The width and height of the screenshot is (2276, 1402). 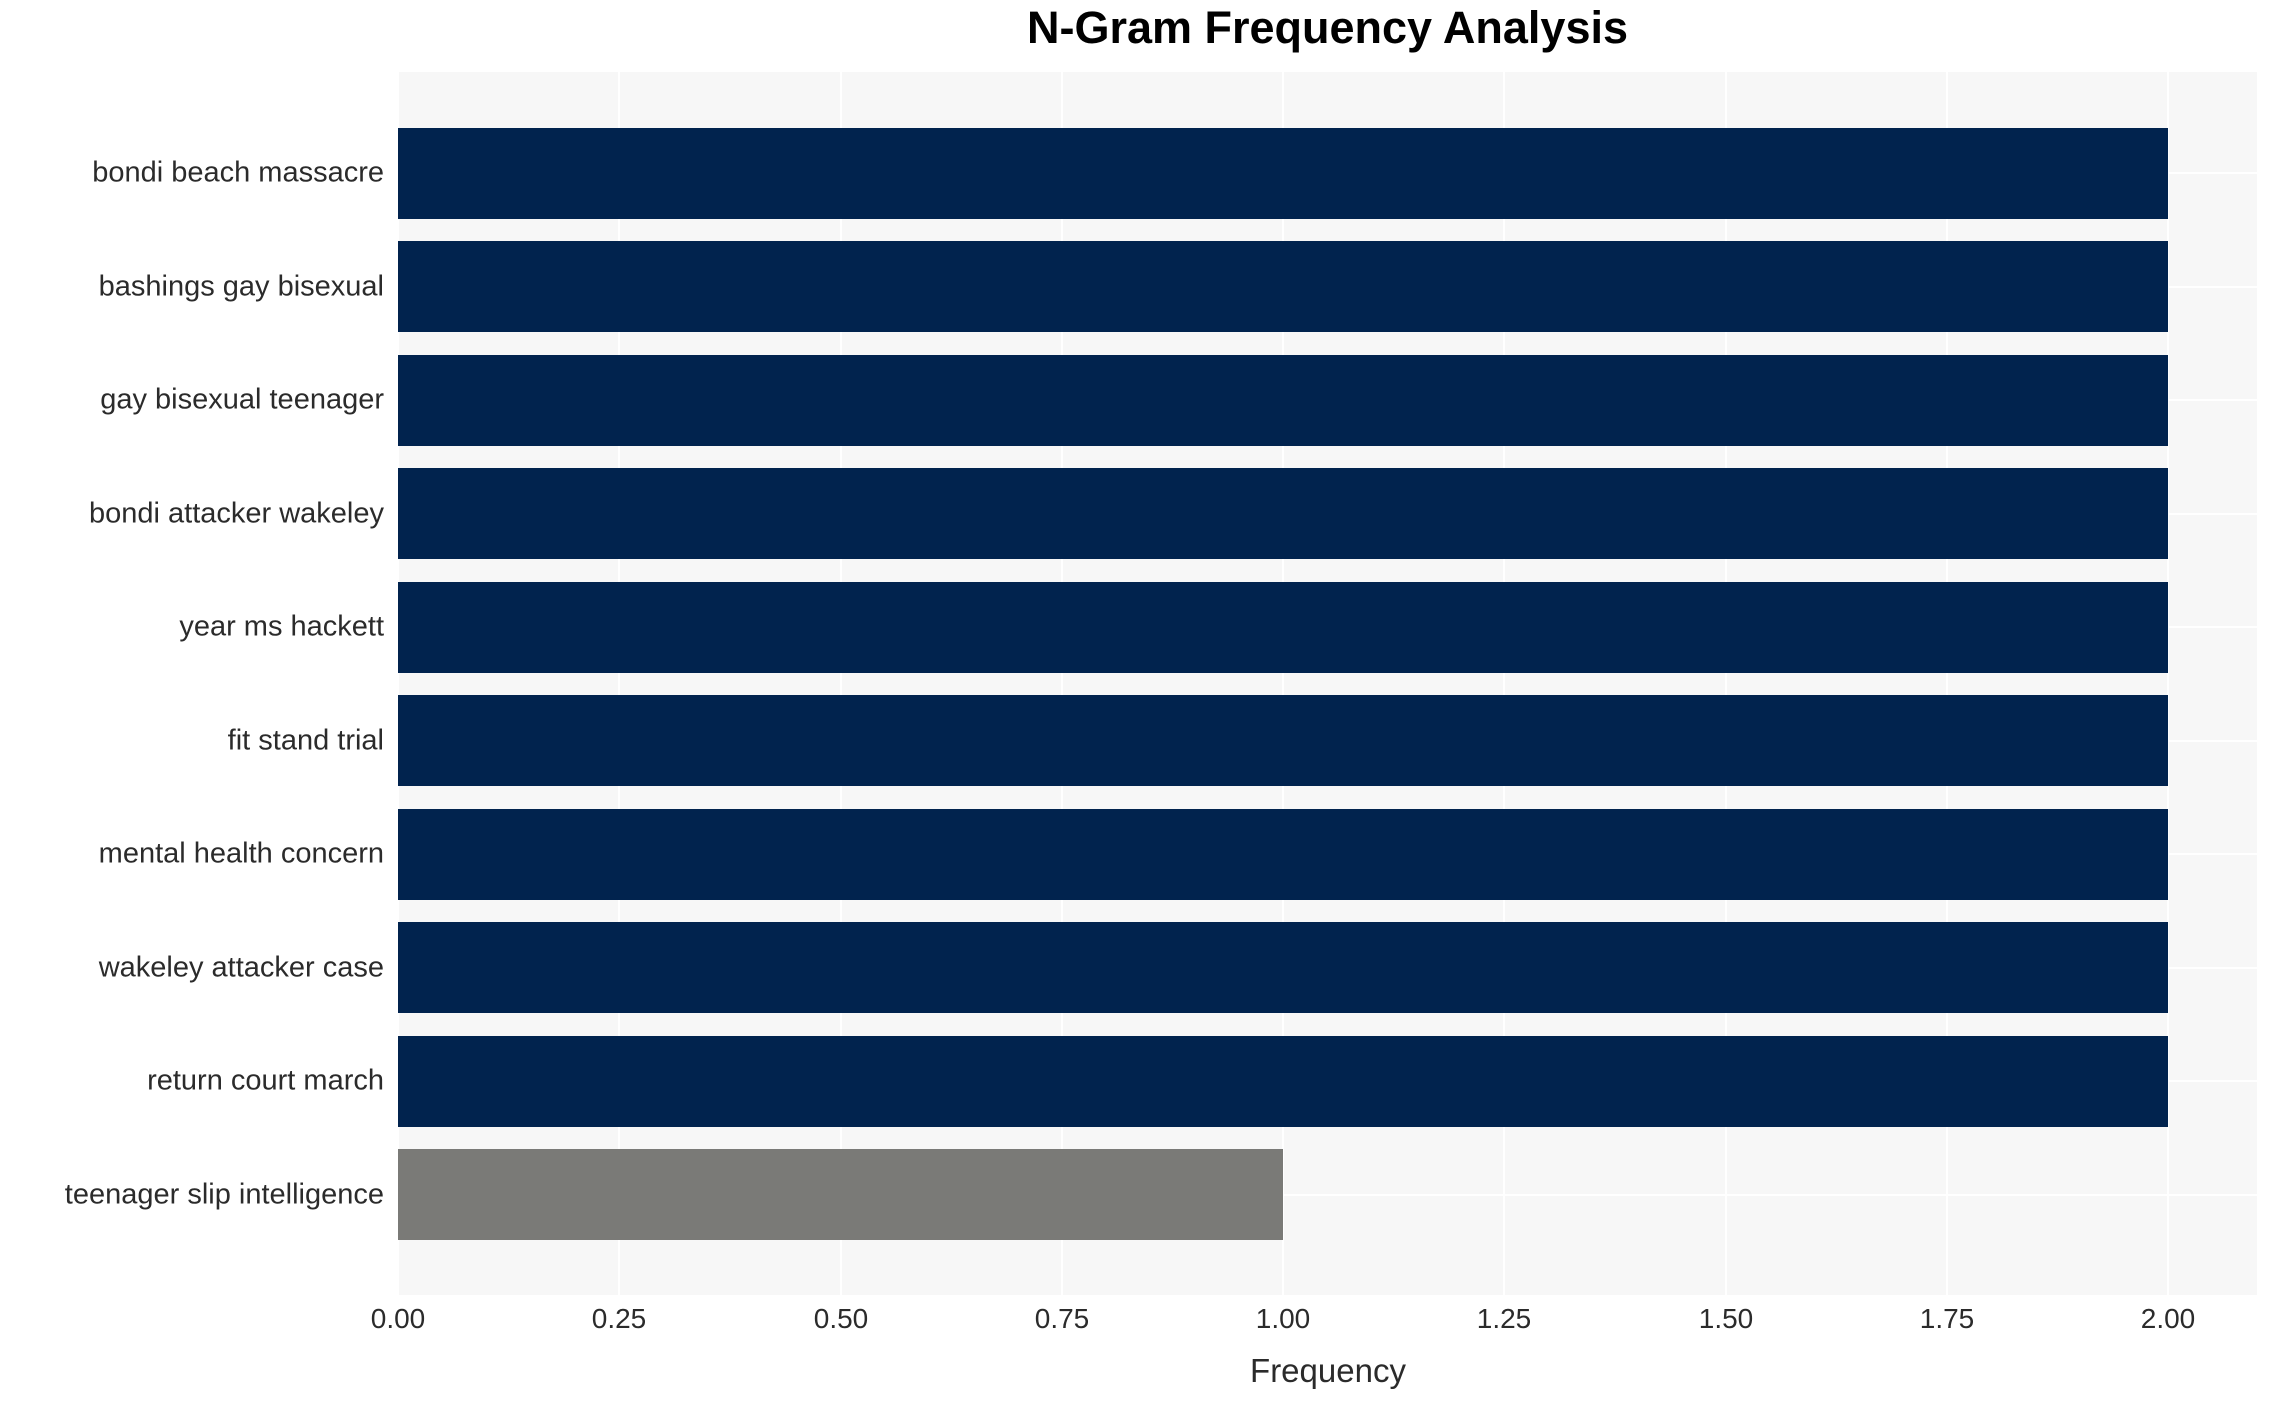 I want to click on x-tick-label: 0.75, so click(x=1062, y=1318).